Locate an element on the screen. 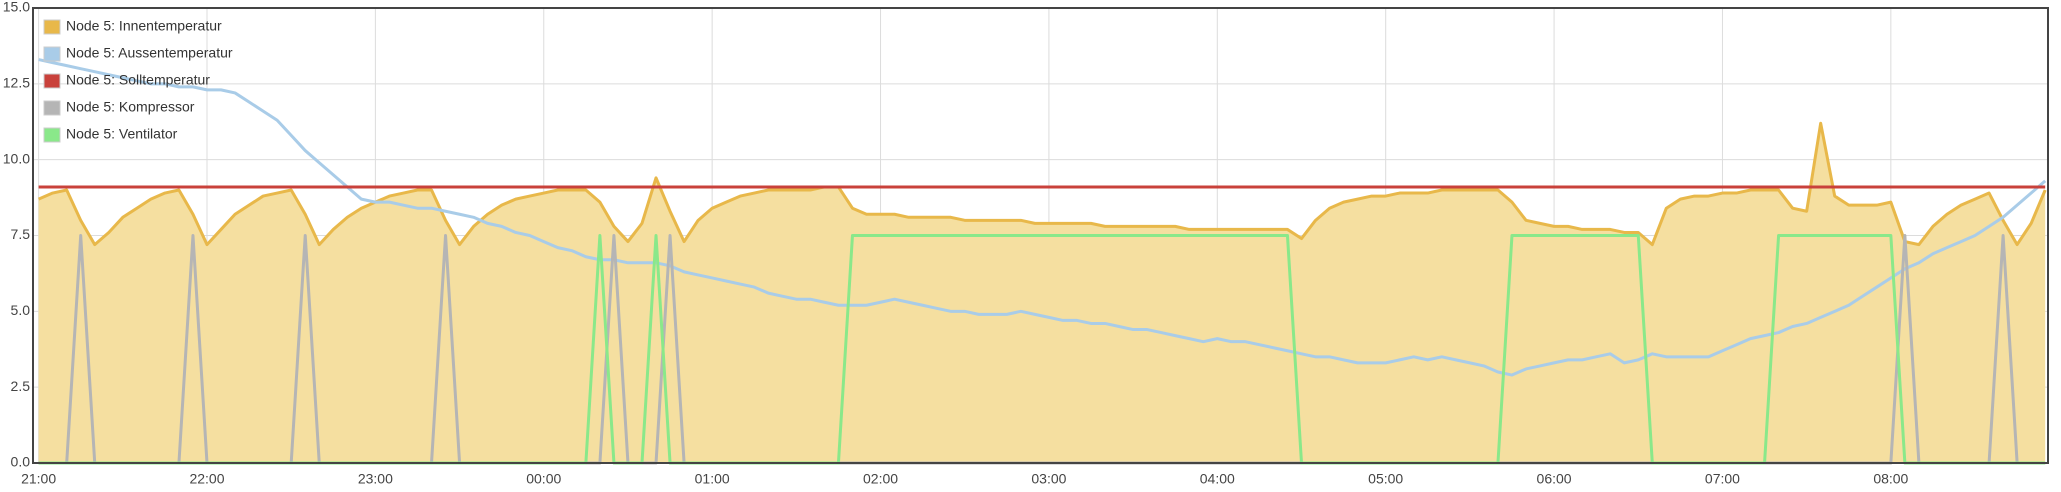  legend-label: Node 5: Ventilator is located at coordinates (122, 134).